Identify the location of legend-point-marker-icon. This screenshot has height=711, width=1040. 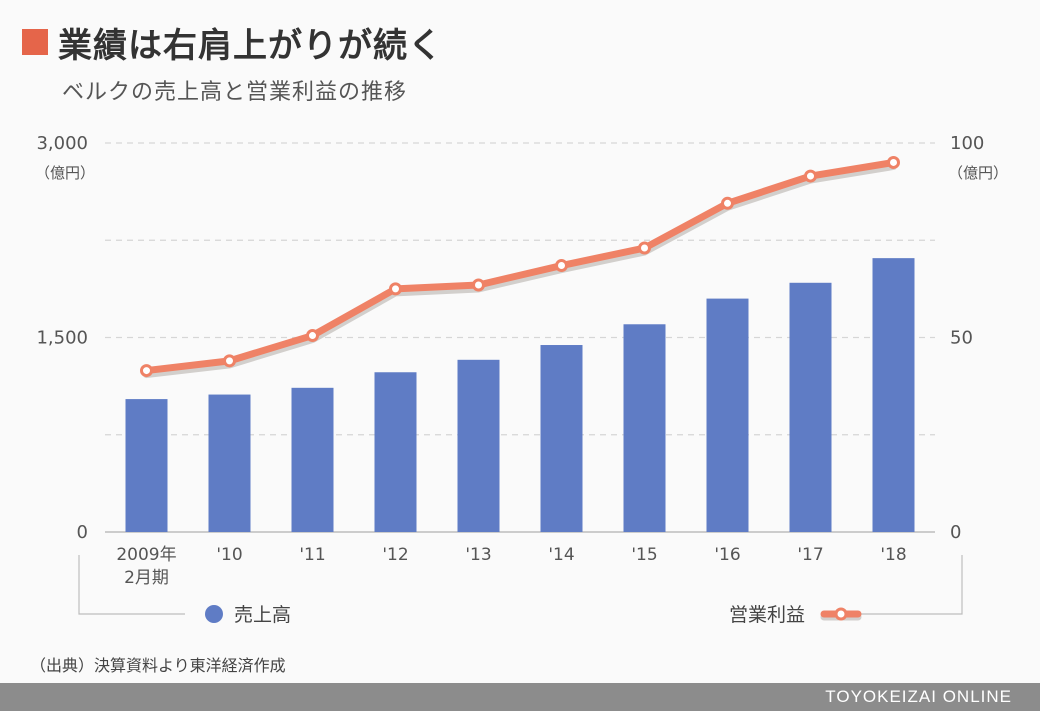
(841, 614).